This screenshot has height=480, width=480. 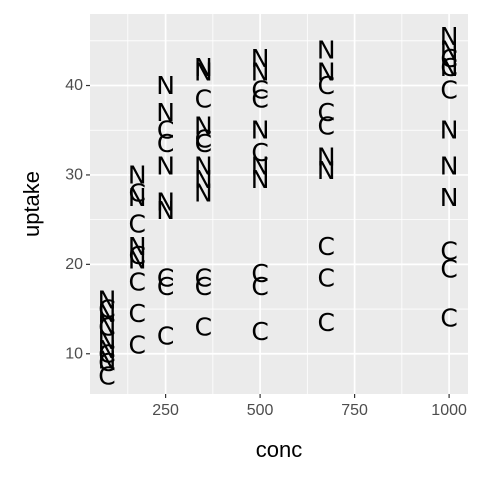 What do you see at coordinates (74, 264) in the screenshot?
I see `y-tick-label: 20` at bounding box center [74, 264].